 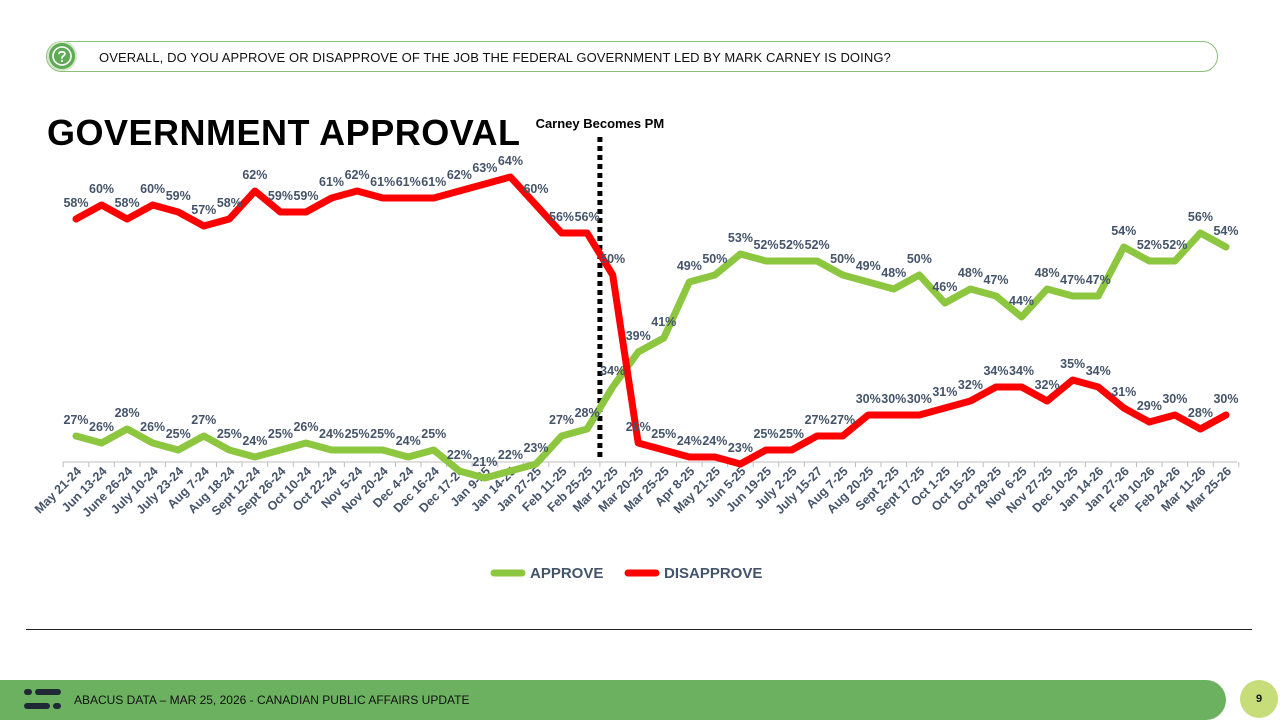 I want to click on data-label-disapprove: 31%, so click(x=944, y=392).